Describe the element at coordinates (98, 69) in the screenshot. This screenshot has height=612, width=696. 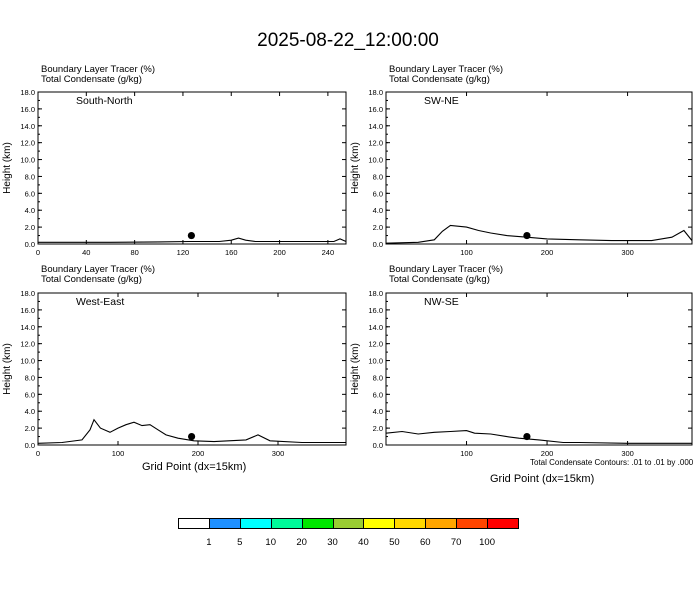
I see `panel-1-field1-label: Boundary Layer Tracer (%)` at that location.